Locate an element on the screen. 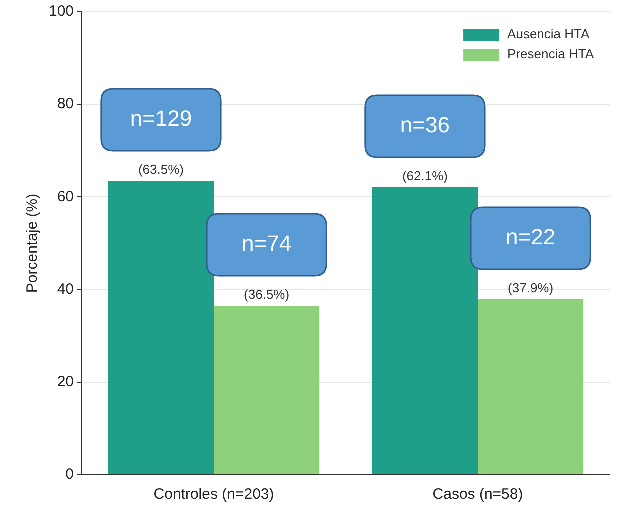 This screenshot has width=618, height=517. y-tick-label: 80 is located at coordinates (65, 104).